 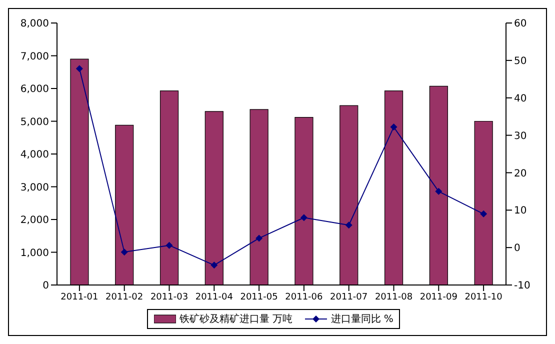 What do you see at coordinates (259, 297) in the screenshot?
I see `x-tick-label: 2011-05` at bounding box center [259, 297].